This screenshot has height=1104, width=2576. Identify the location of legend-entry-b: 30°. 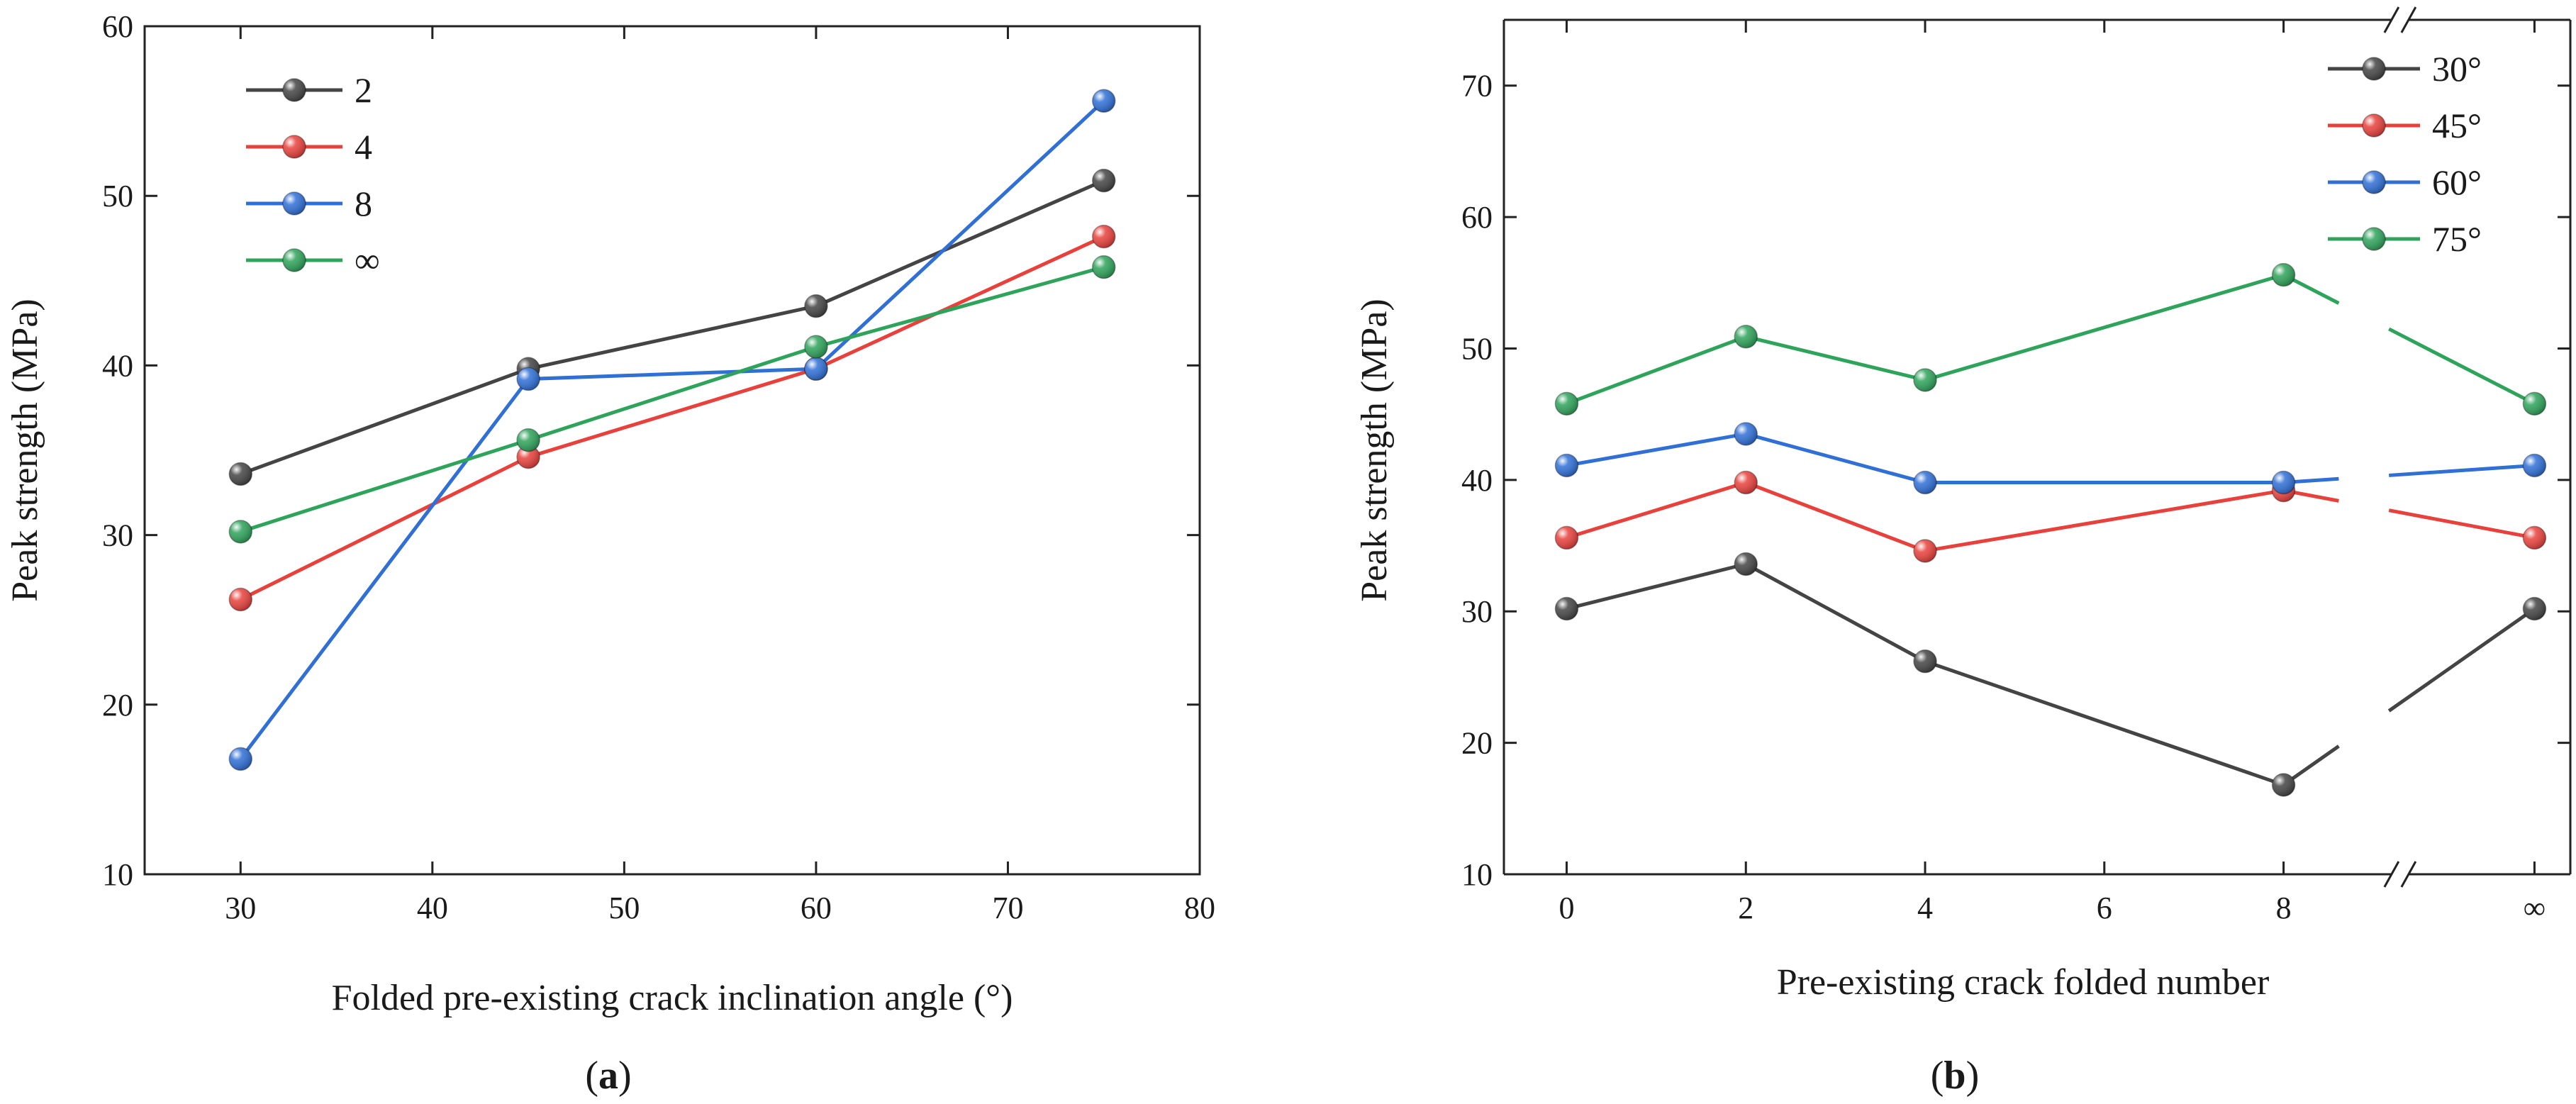
(2405, 69).